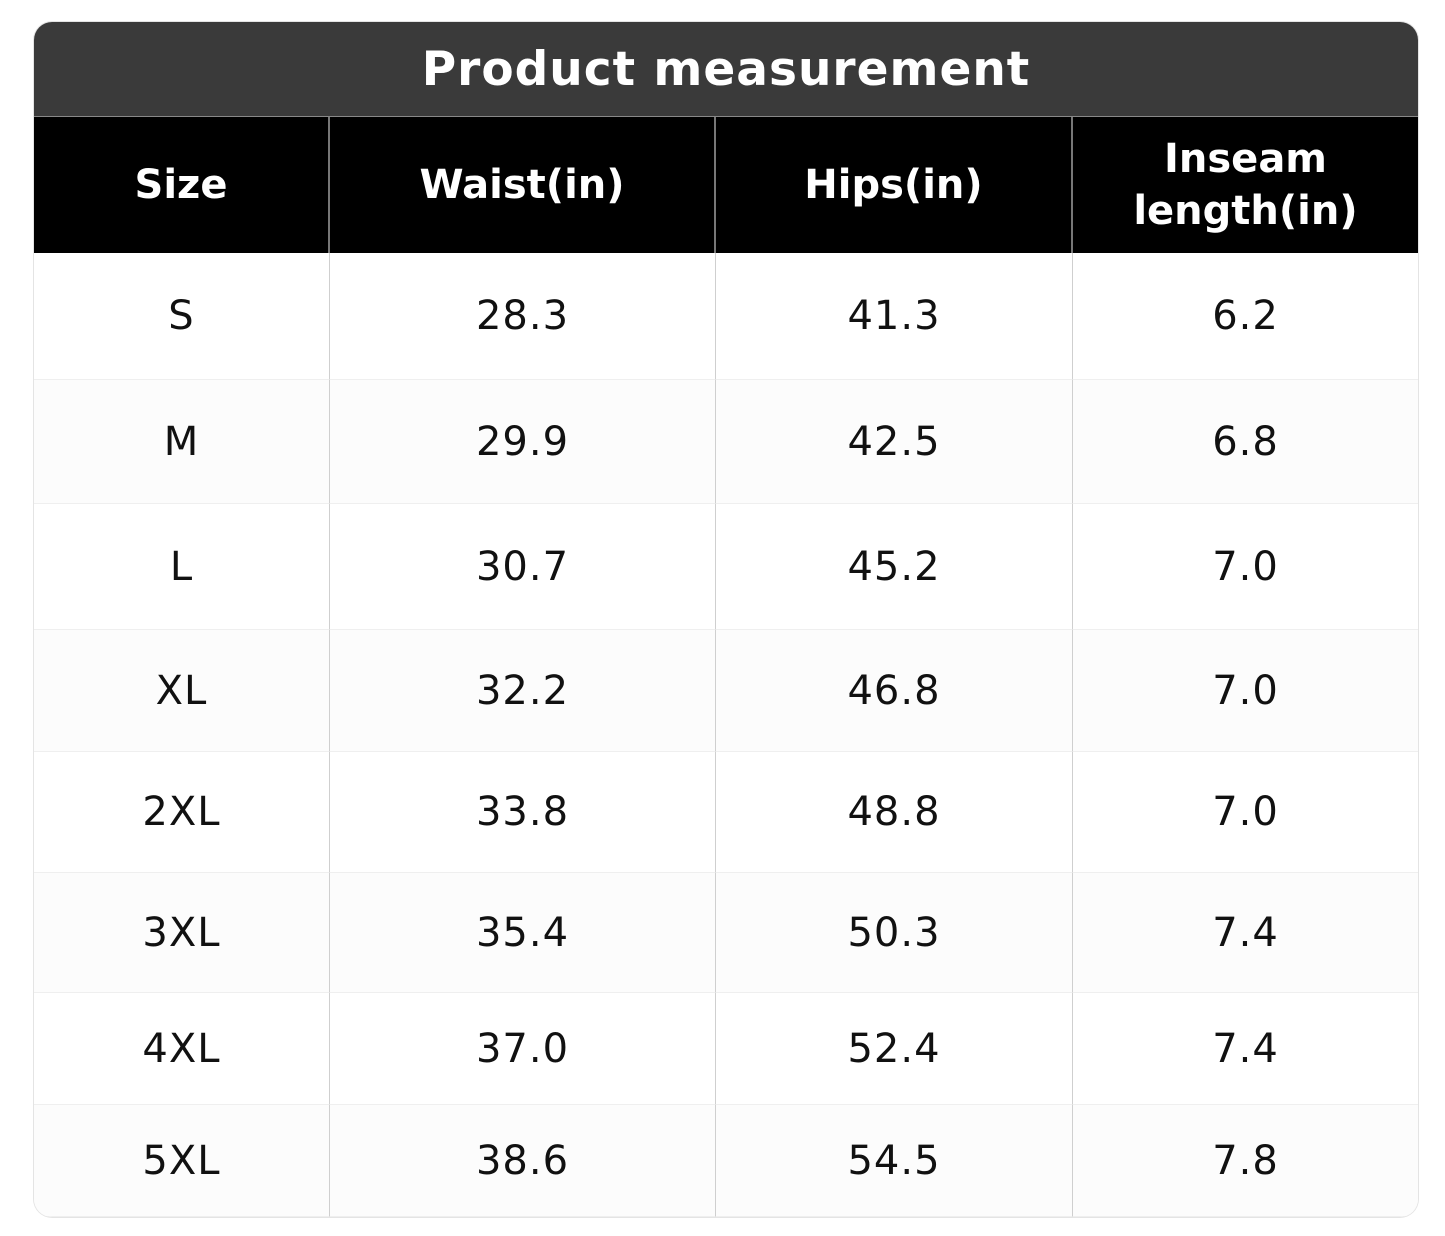 This screenshot has width=1445, height=1236. I want to click on column-header: Inseam length(in), so click(1245, 185).